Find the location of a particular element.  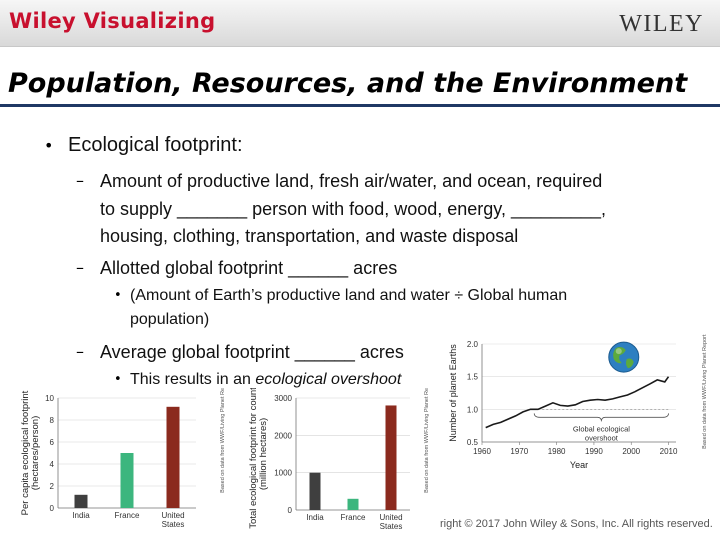

y-tick-label: 0.5 is located at coordinates (473, 442).